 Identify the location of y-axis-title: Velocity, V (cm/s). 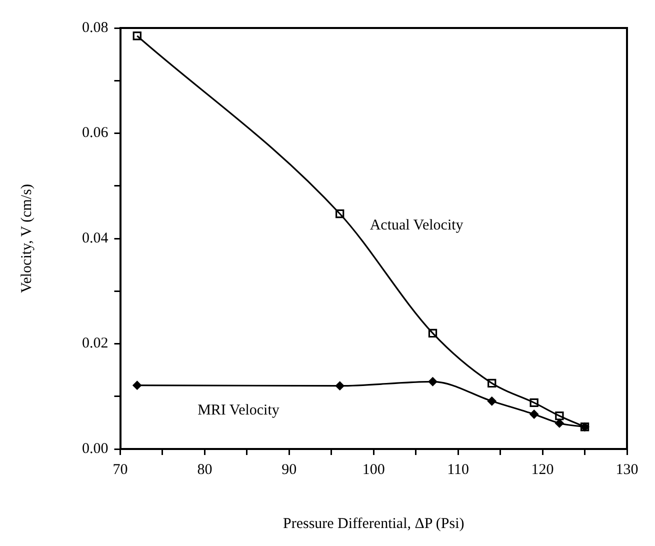
(26, 238).